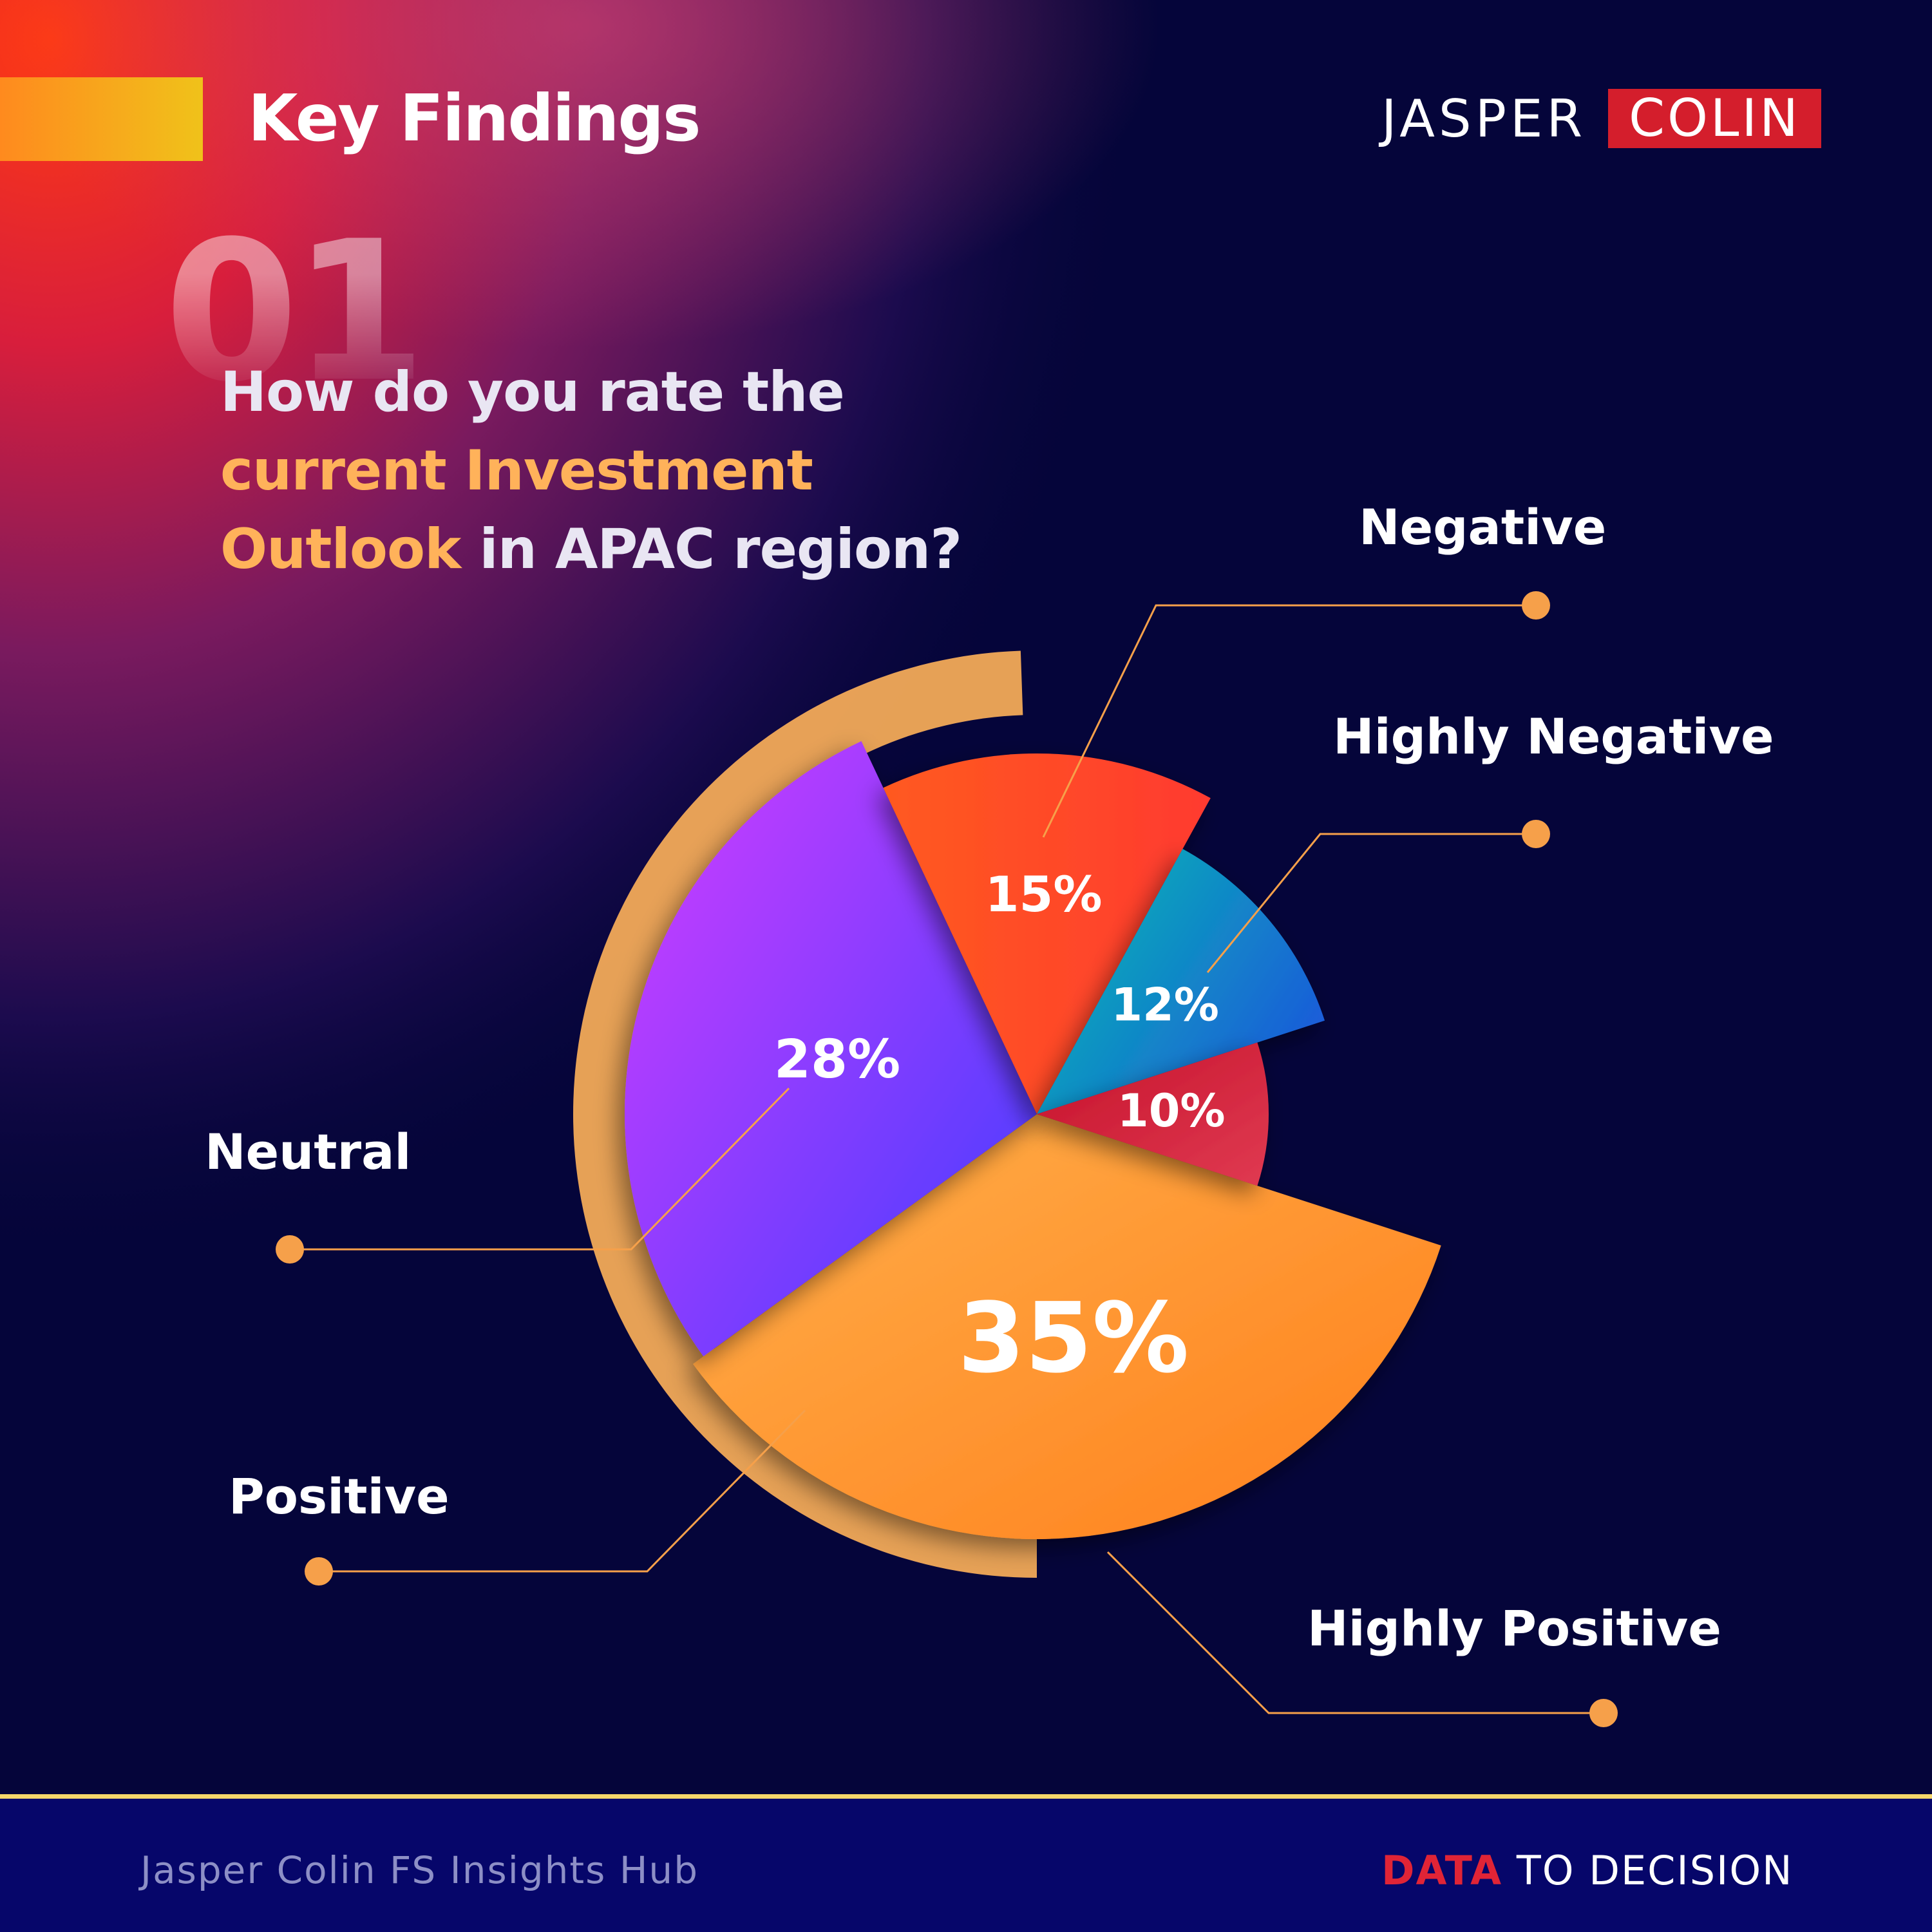 The height and width of the screenshot is (1932, 1932). Describe the element at coordinates (837, 1060) in the screenshot. I see `pie-value-label-positive: 28%` at that location.